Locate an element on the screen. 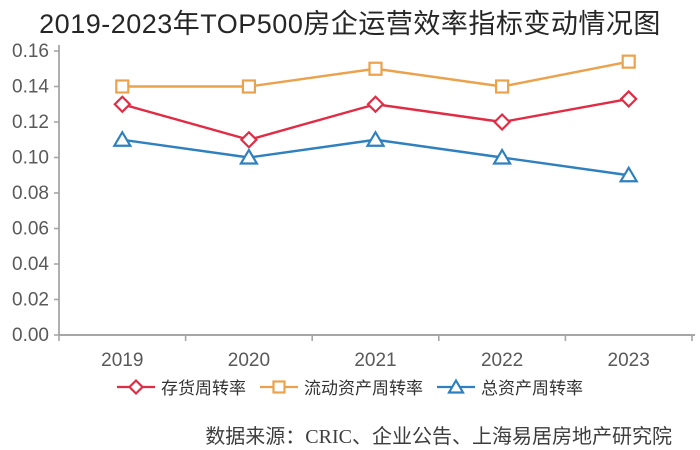  legend-item: 总资产周转率 is located at coordinates (510, 386).